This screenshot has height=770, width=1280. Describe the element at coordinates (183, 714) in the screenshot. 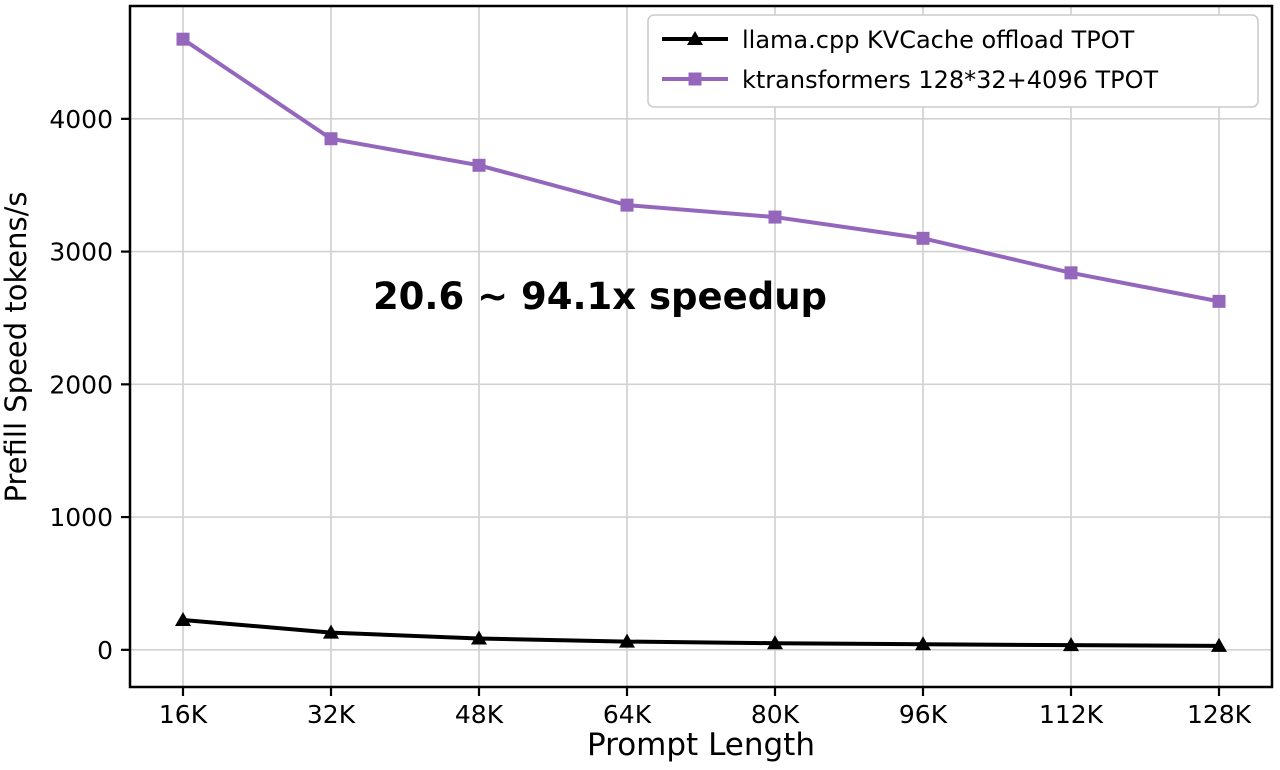

I see `x-tick-label: 16K` at that location.